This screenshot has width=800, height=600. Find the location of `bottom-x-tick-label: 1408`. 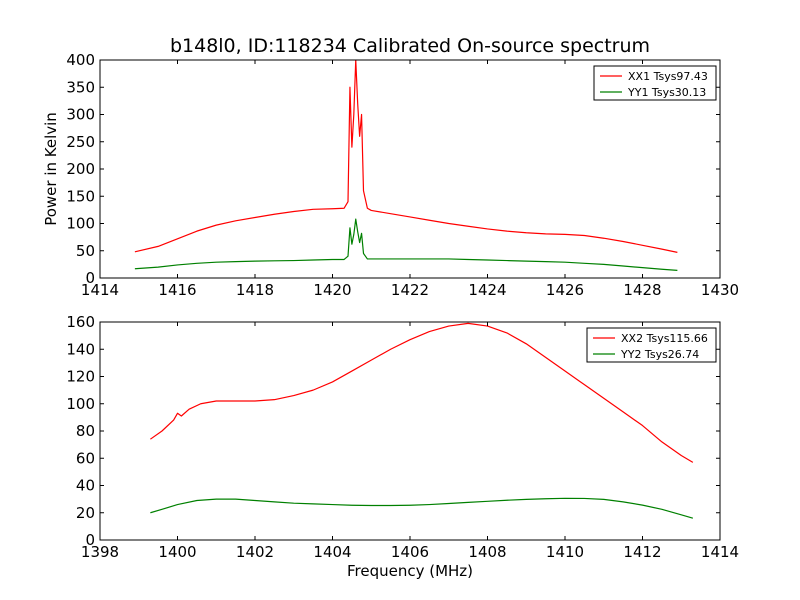

bottom-x-tick-label: 1408 is located at coordinates (487, 552).